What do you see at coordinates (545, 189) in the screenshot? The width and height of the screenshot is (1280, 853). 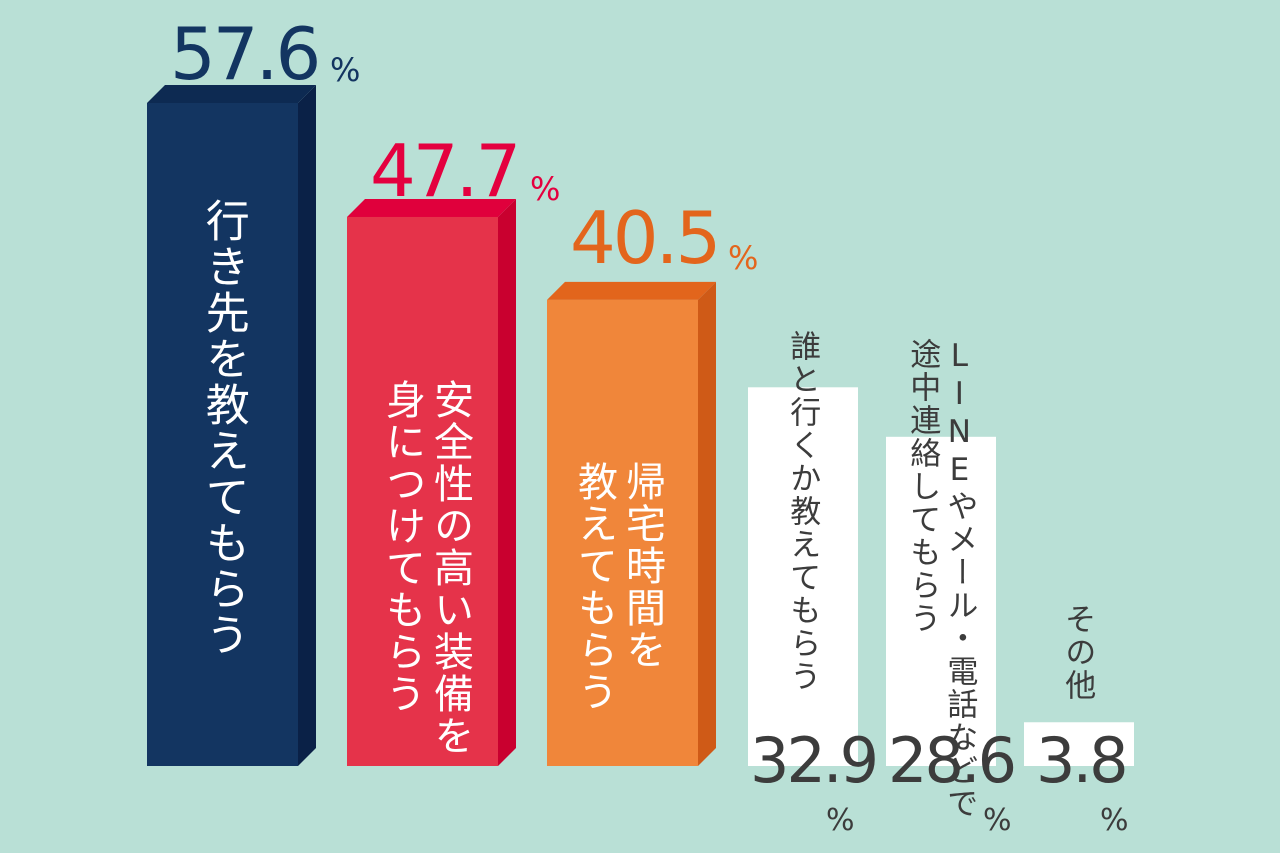 I see `percent-sign-2: %` at bounding box center [545, 189].